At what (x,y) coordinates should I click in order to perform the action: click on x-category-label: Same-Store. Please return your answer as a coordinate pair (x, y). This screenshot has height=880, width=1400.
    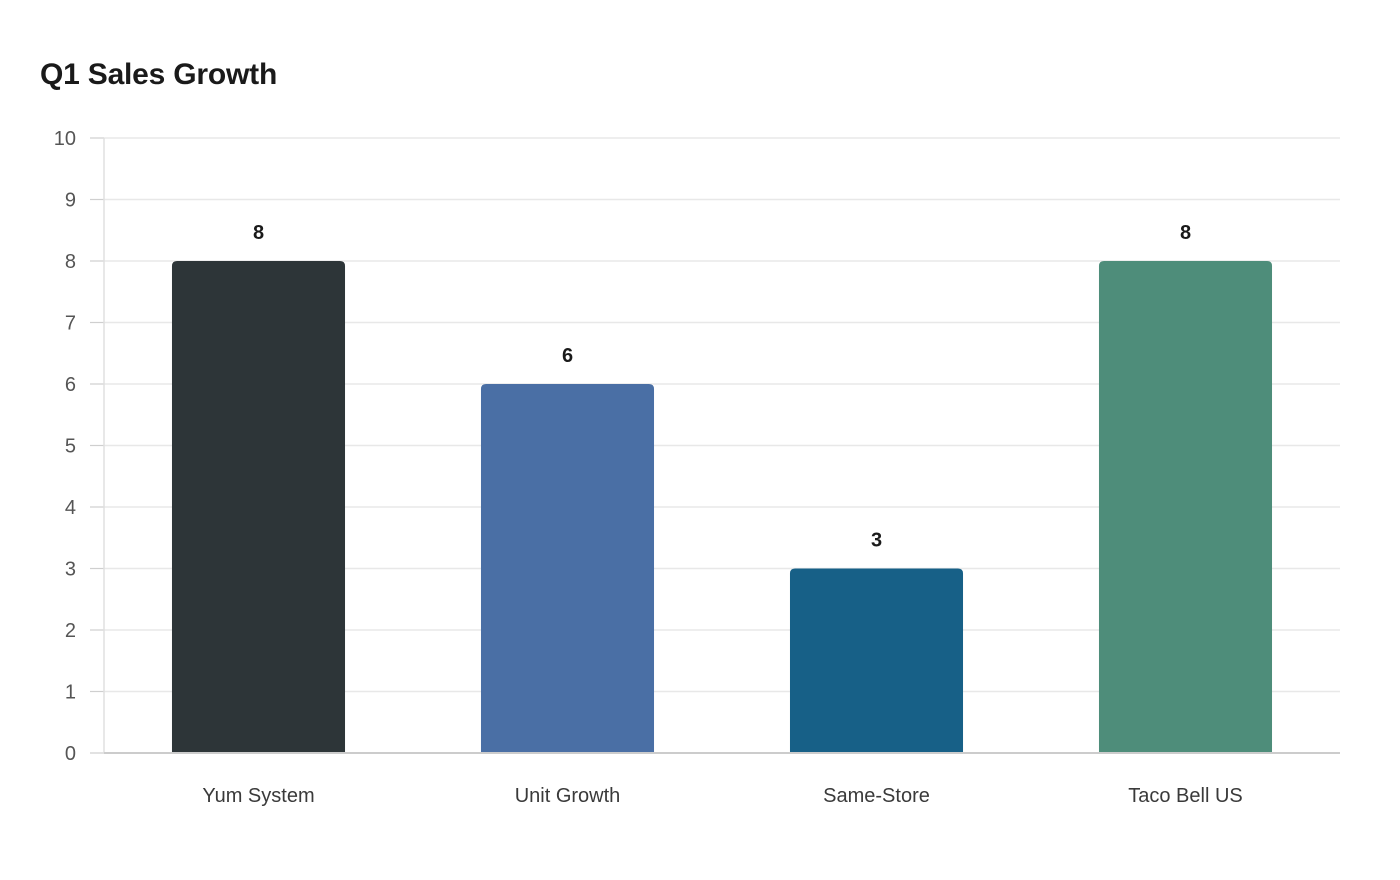
    Looking at the image, I should click on (876, 796).